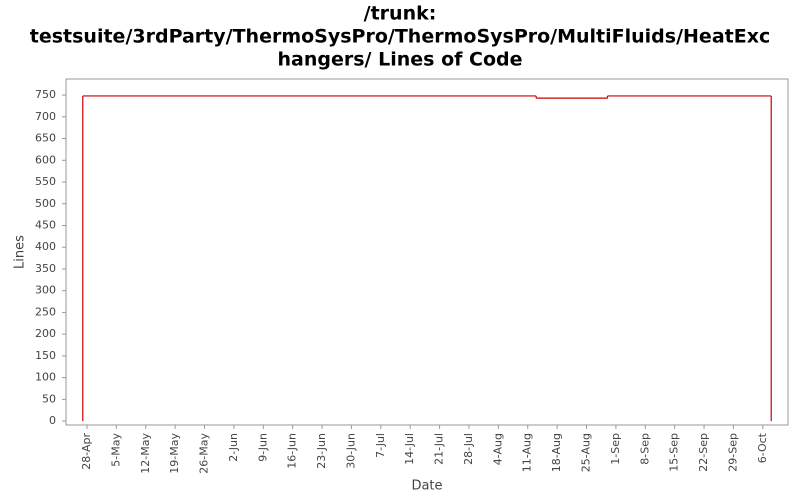 This screenshot has height=500, width=800. I want to click on y-tick-label: 650, so click(45, 138).